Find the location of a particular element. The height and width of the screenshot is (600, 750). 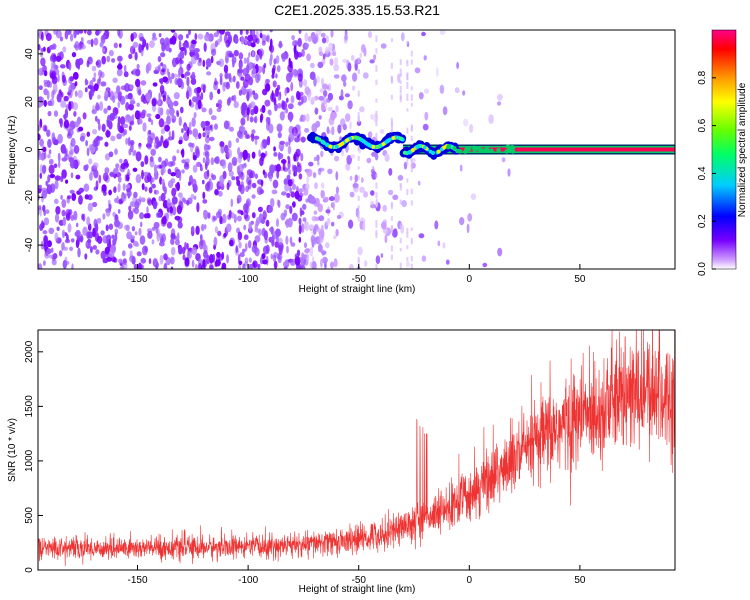

x-tick-label: 50 is located at coordinates (580, 580).